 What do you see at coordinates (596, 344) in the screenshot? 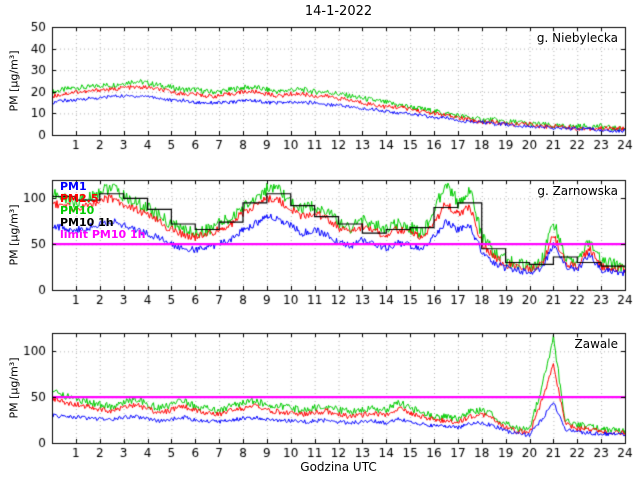
I see `panel-title-zawale: Zawale` at bounding box center [596, 344].